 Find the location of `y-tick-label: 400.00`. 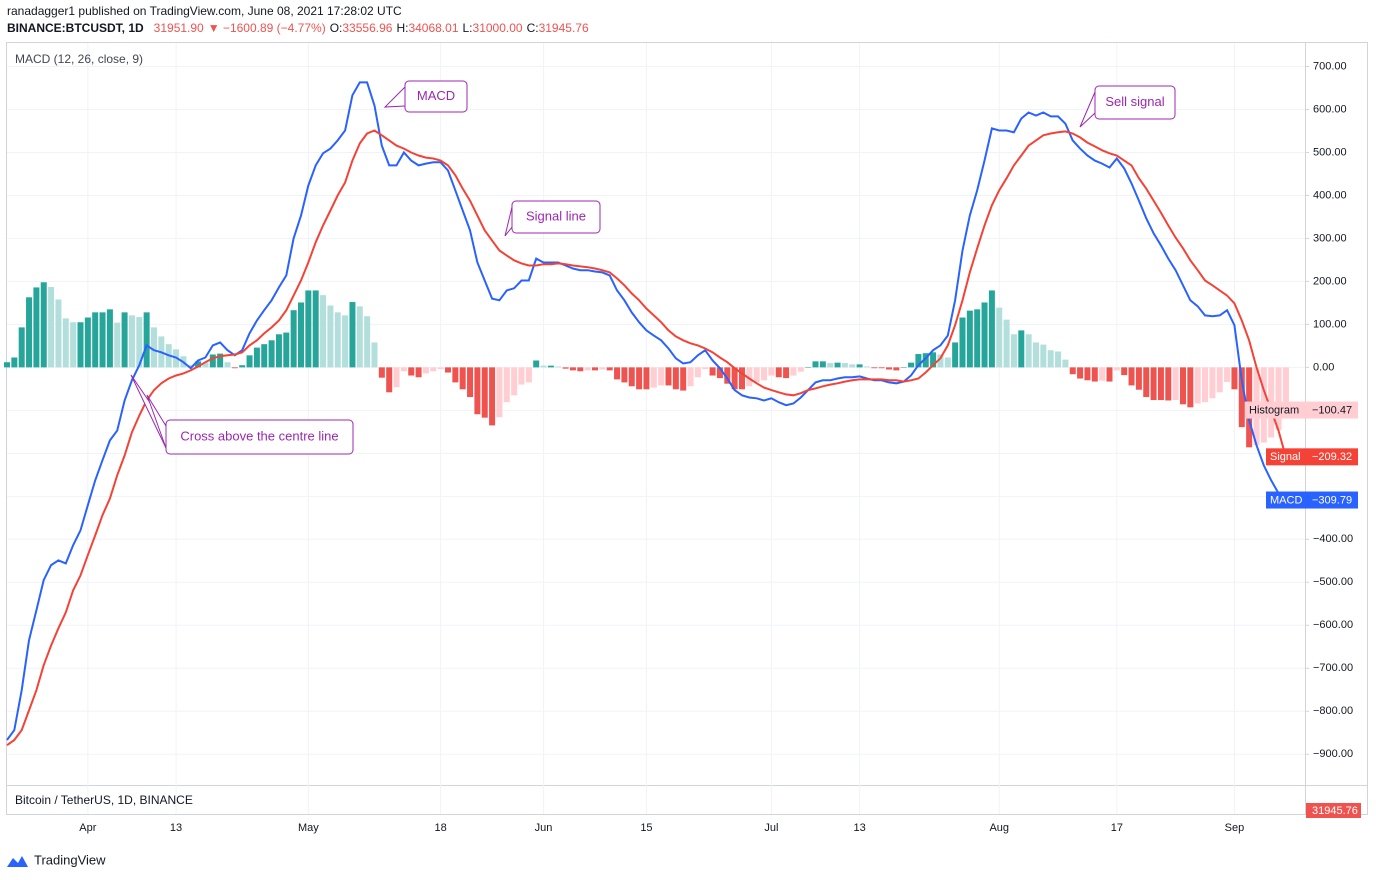

y-tick-label: 400.00 is located at coordinates (1330, 195).